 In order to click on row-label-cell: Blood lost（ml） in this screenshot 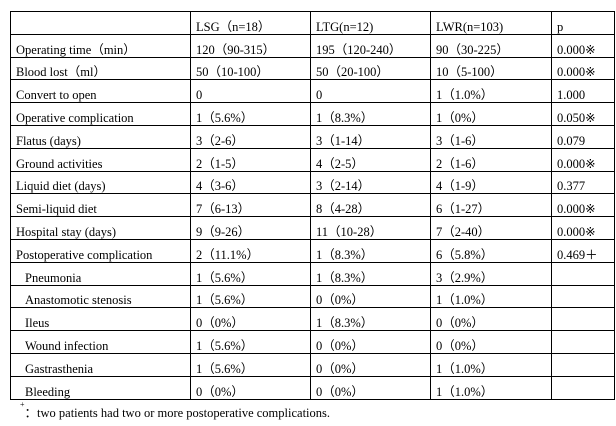, I will do `click(100, 68)`.